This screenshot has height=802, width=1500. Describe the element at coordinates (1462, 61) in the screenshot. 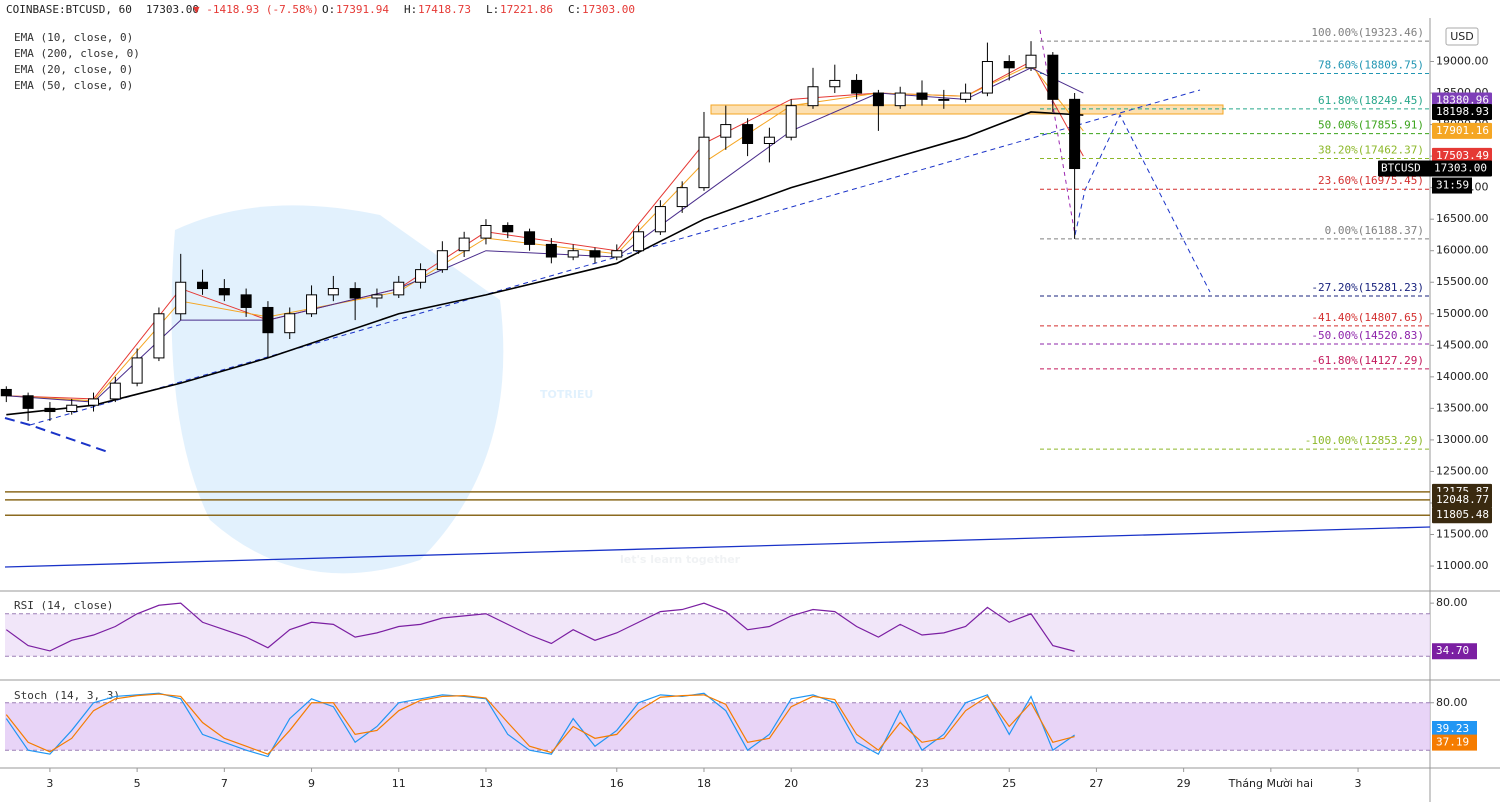

I see `y-tick-label: 19000.00` at that location.